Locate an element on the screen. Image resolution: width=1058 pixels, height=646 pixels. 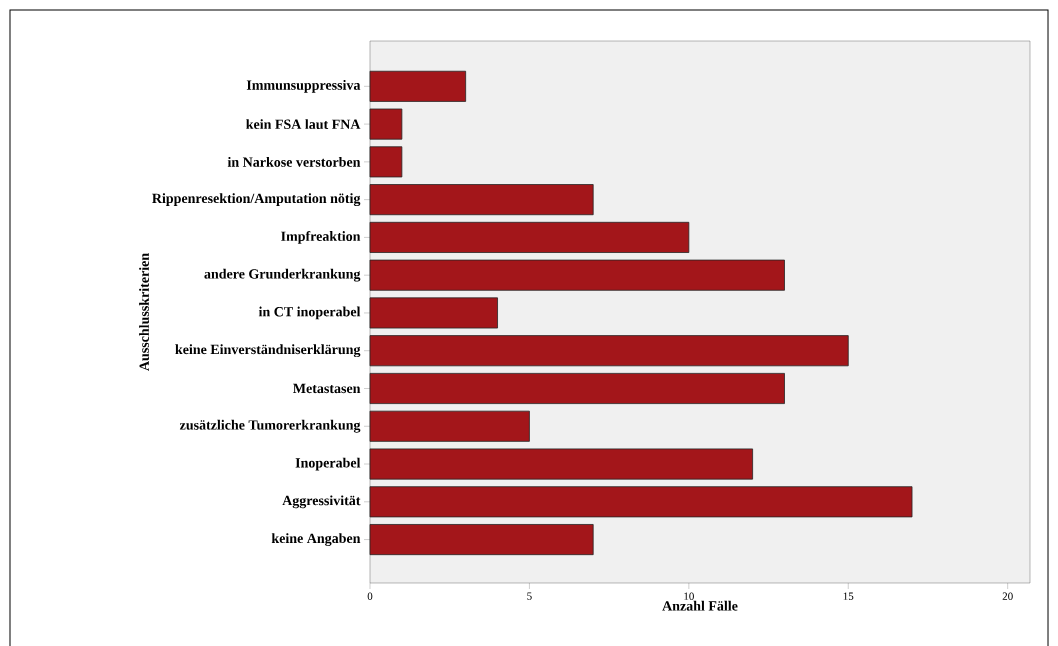
x-tick-label: 20 is located at coordinates (1007, 596).